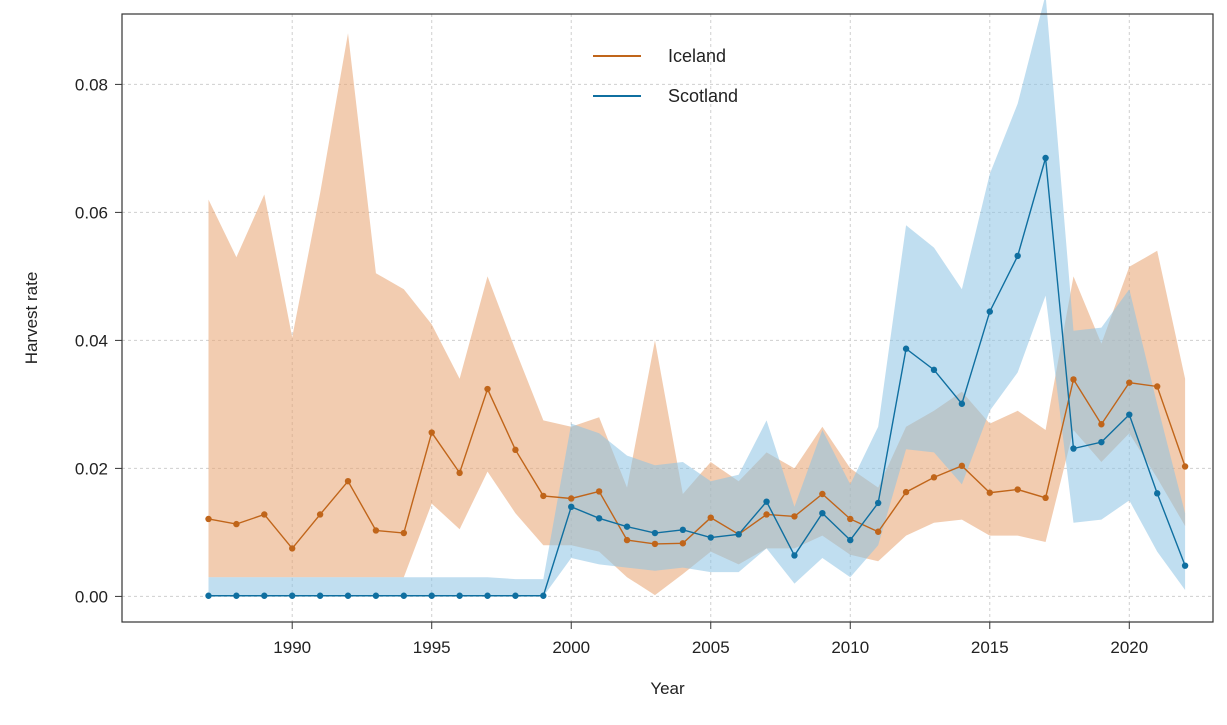  I want to click on x-tick-label: 1990, so click(292, 647).